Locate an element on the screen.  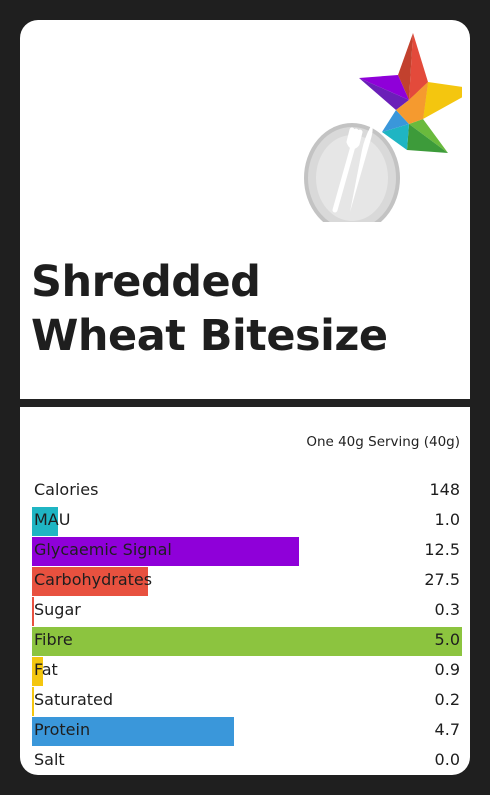
nutrient-row: Glycaemic Signal 12.5 is located at coordinates (246, 550).